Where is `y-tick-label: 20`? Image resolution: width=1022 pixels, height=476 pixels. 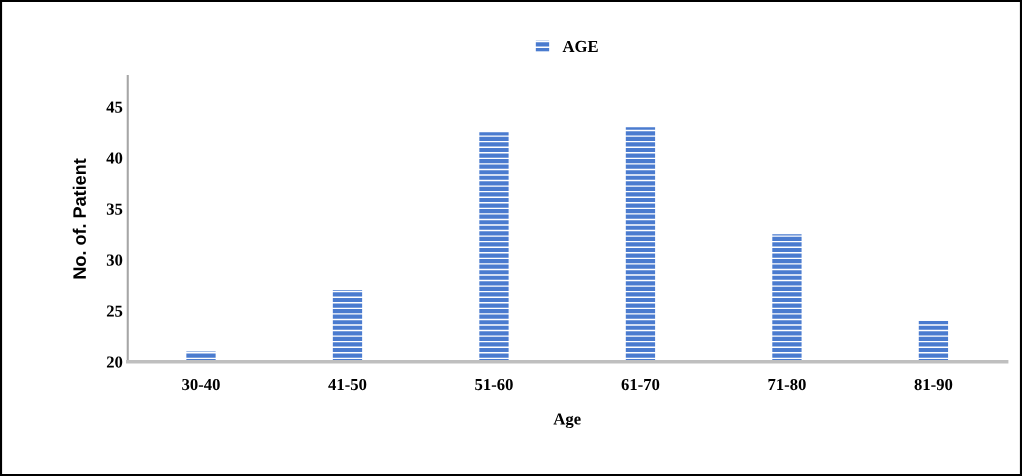
y-tick-label: 20 is located at coordinates (114, 362).